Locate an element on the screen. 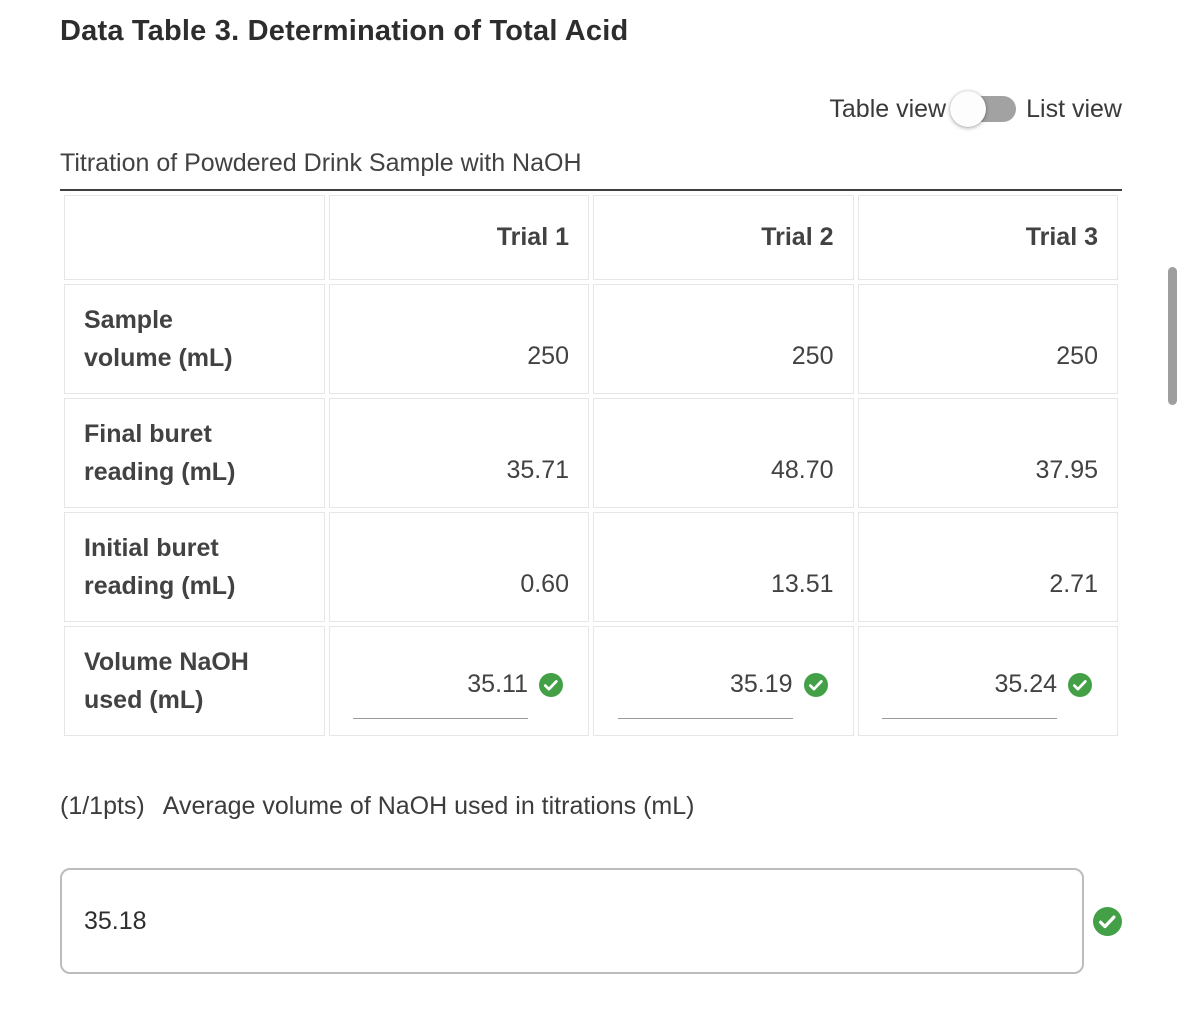  answer-row: 35.18 is located at coordinates (591, 921).